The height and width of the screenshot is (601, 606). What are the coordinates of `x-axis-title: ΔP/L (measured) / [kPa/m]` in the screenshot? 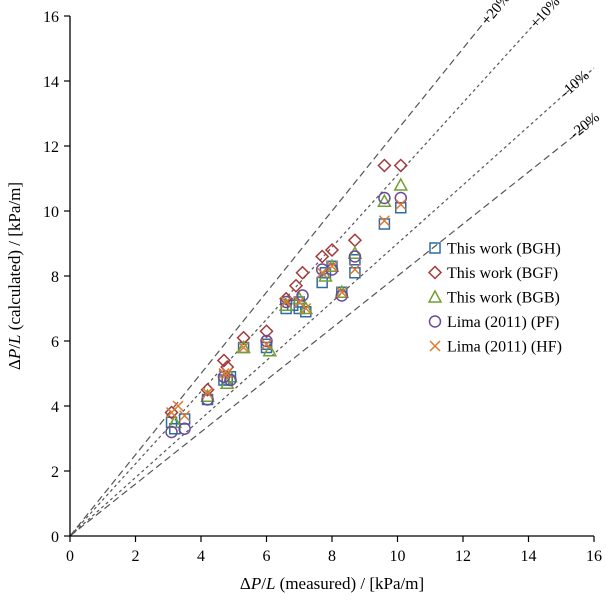 It's located at (332, 583).